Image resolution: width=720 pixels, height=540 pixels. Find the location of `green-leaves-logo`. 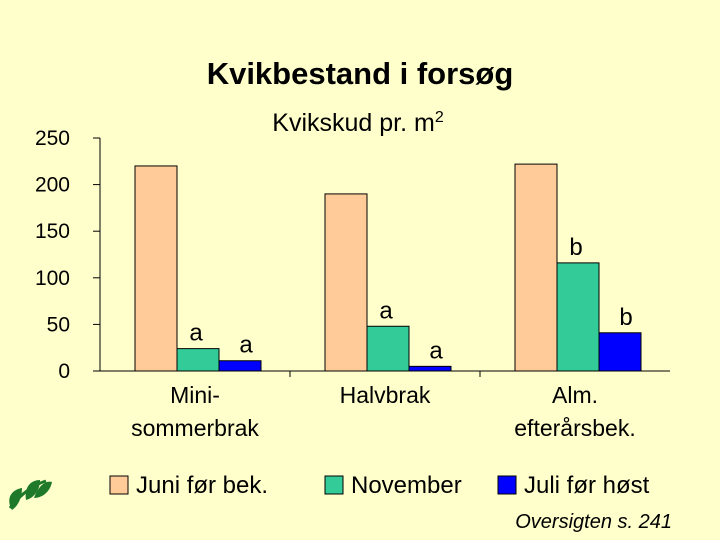

green-leaves-logo is located at coordinates (30, 494).